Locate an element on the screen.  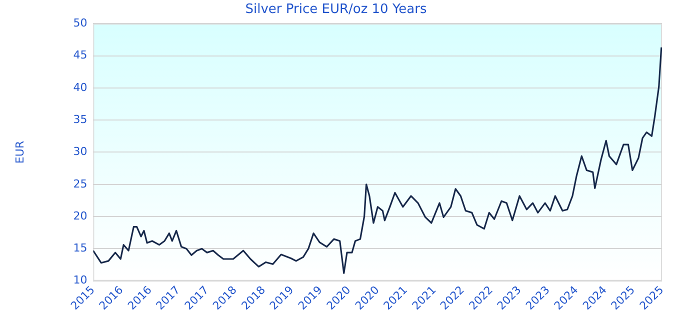
y-tick-label: 25 is located at coordinates (80, 183).